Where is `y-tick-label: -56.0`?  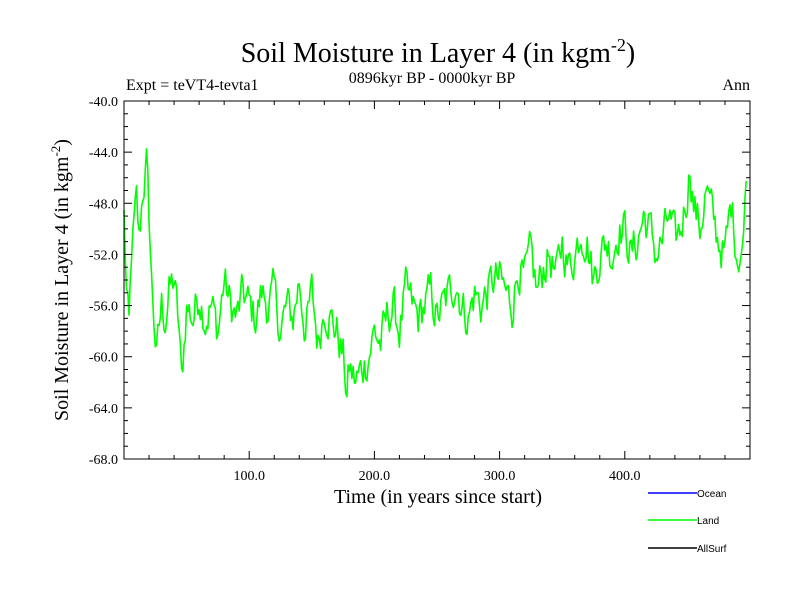 y-tick-label: -56.0 is located at coordinates (103, 307).